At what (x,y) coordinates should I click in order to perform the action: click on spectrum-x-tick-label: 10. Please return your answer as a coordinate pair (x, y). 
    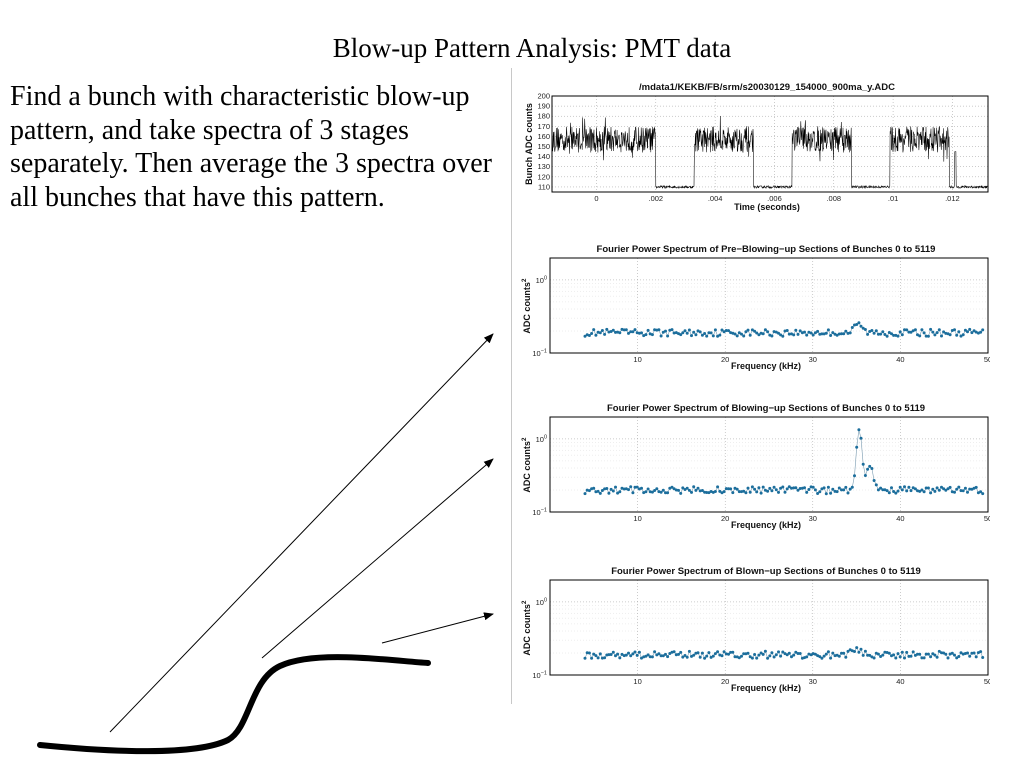
    Looking at the image, I should click on (637, 518).